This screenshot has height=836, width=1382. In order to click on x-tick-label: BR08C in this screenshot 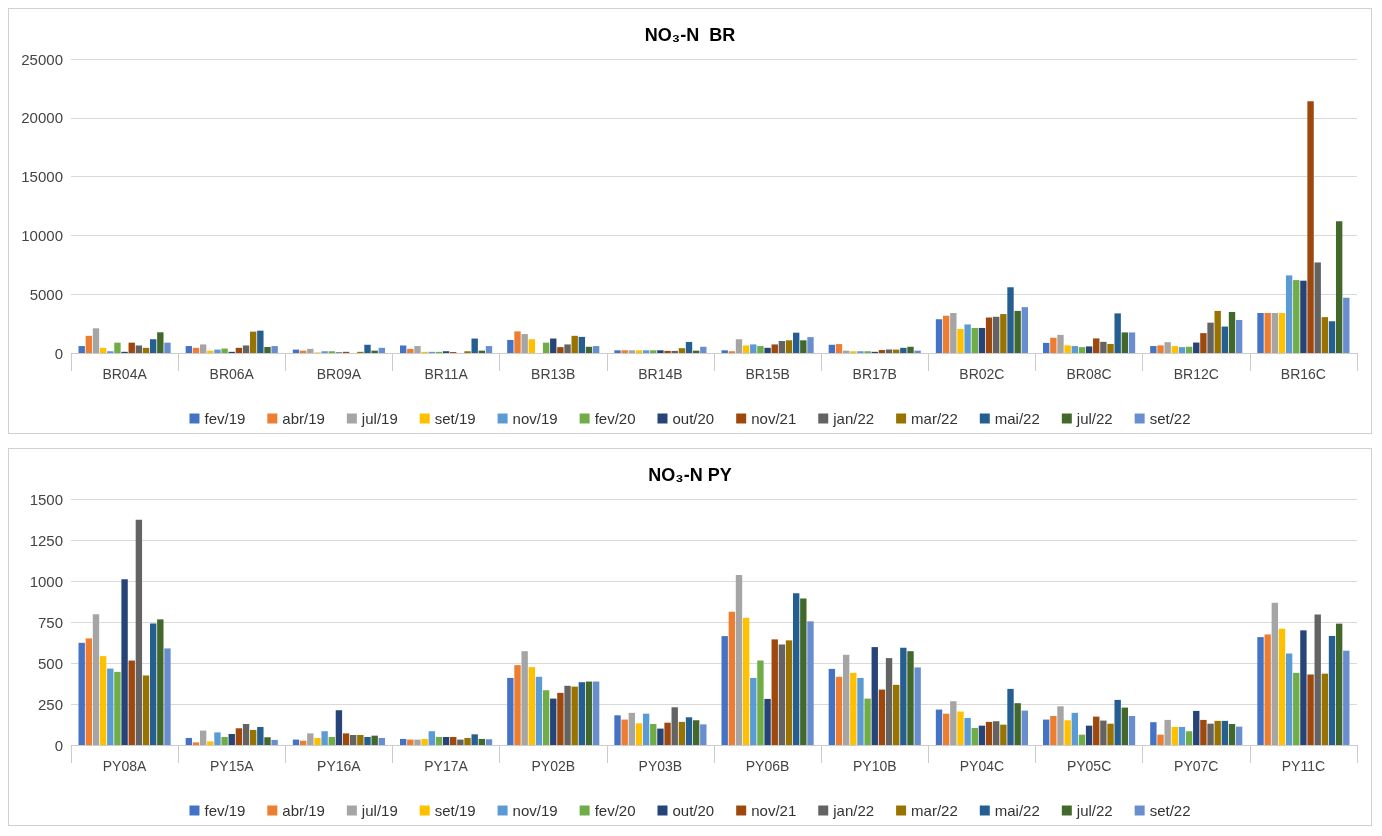, I will do `click(1089, 374)`.